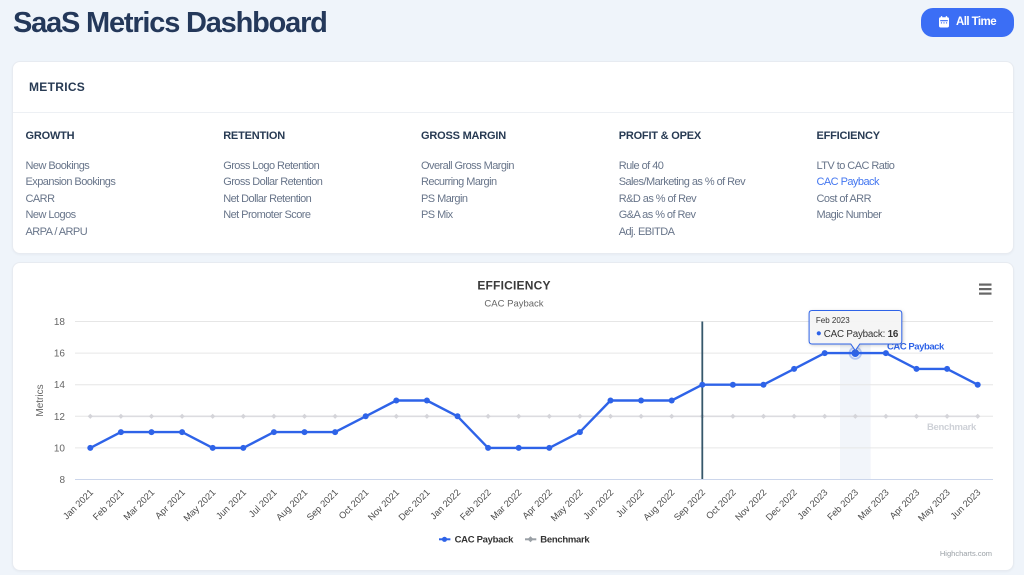 The height and width of the screenshot is (575, 1024). What do you see at coordinates (383, 504) in the screenshot?
I see `svg-text: Nov 2021` at bounding box center [383, 504].